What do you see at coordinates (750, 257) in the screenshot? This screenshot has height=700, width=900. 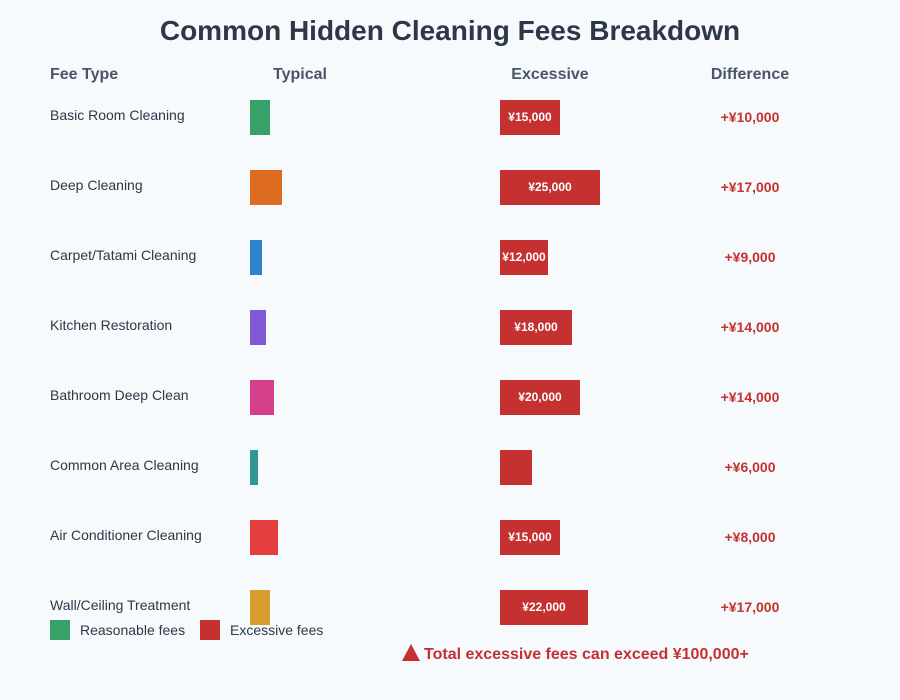 I see `difference-value: +¥9,000` at bounding box center [750, 257].